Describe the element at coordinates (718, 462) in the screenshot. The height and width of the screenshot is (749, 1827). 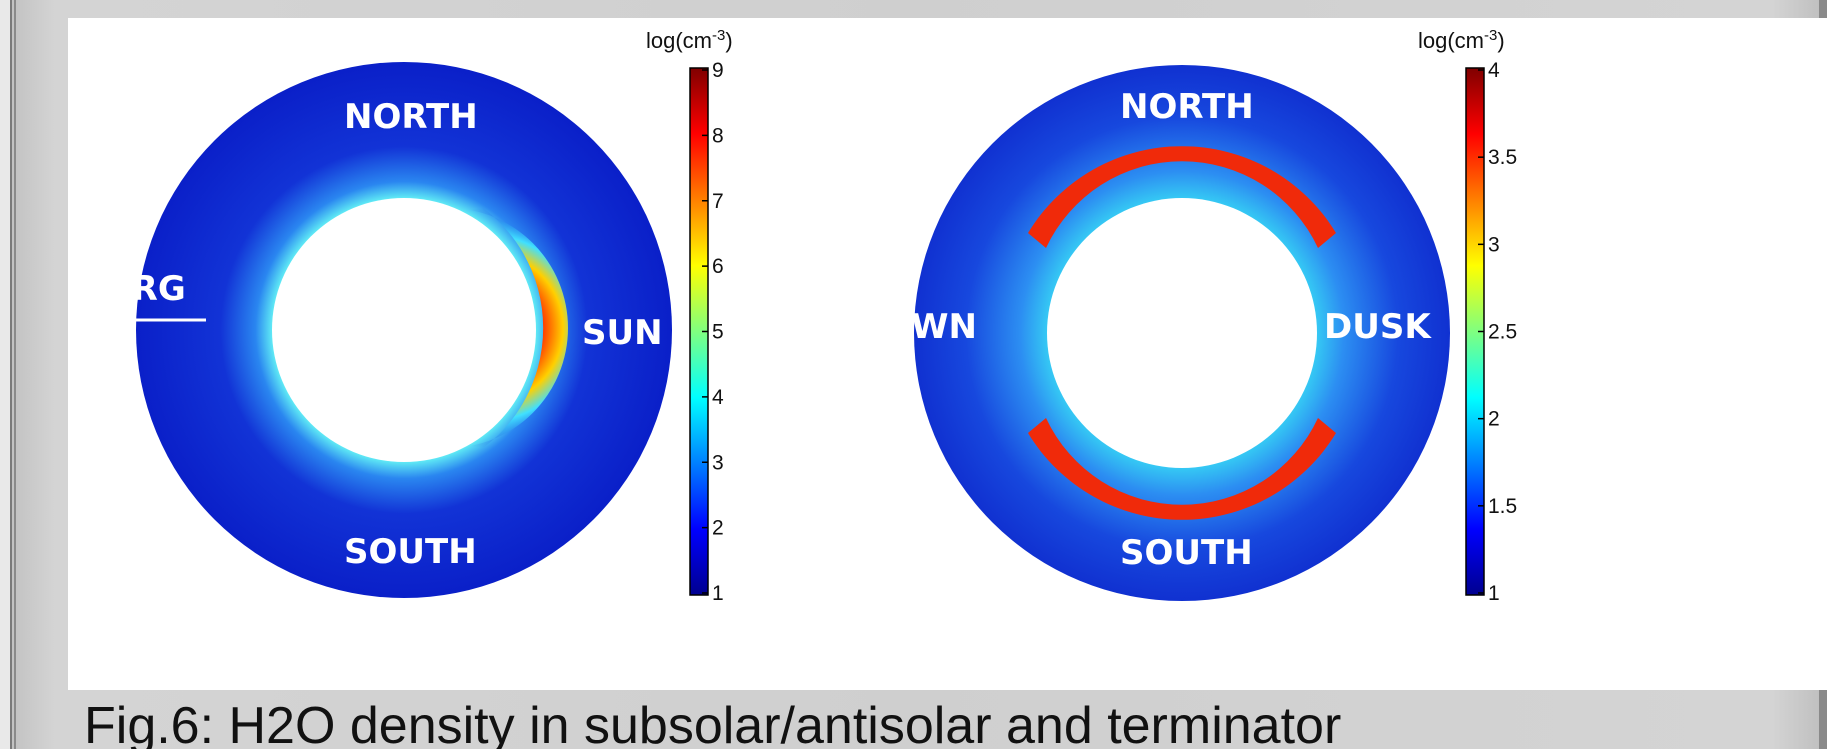
I see `left-colorbar-tick-label: 3` at that location.